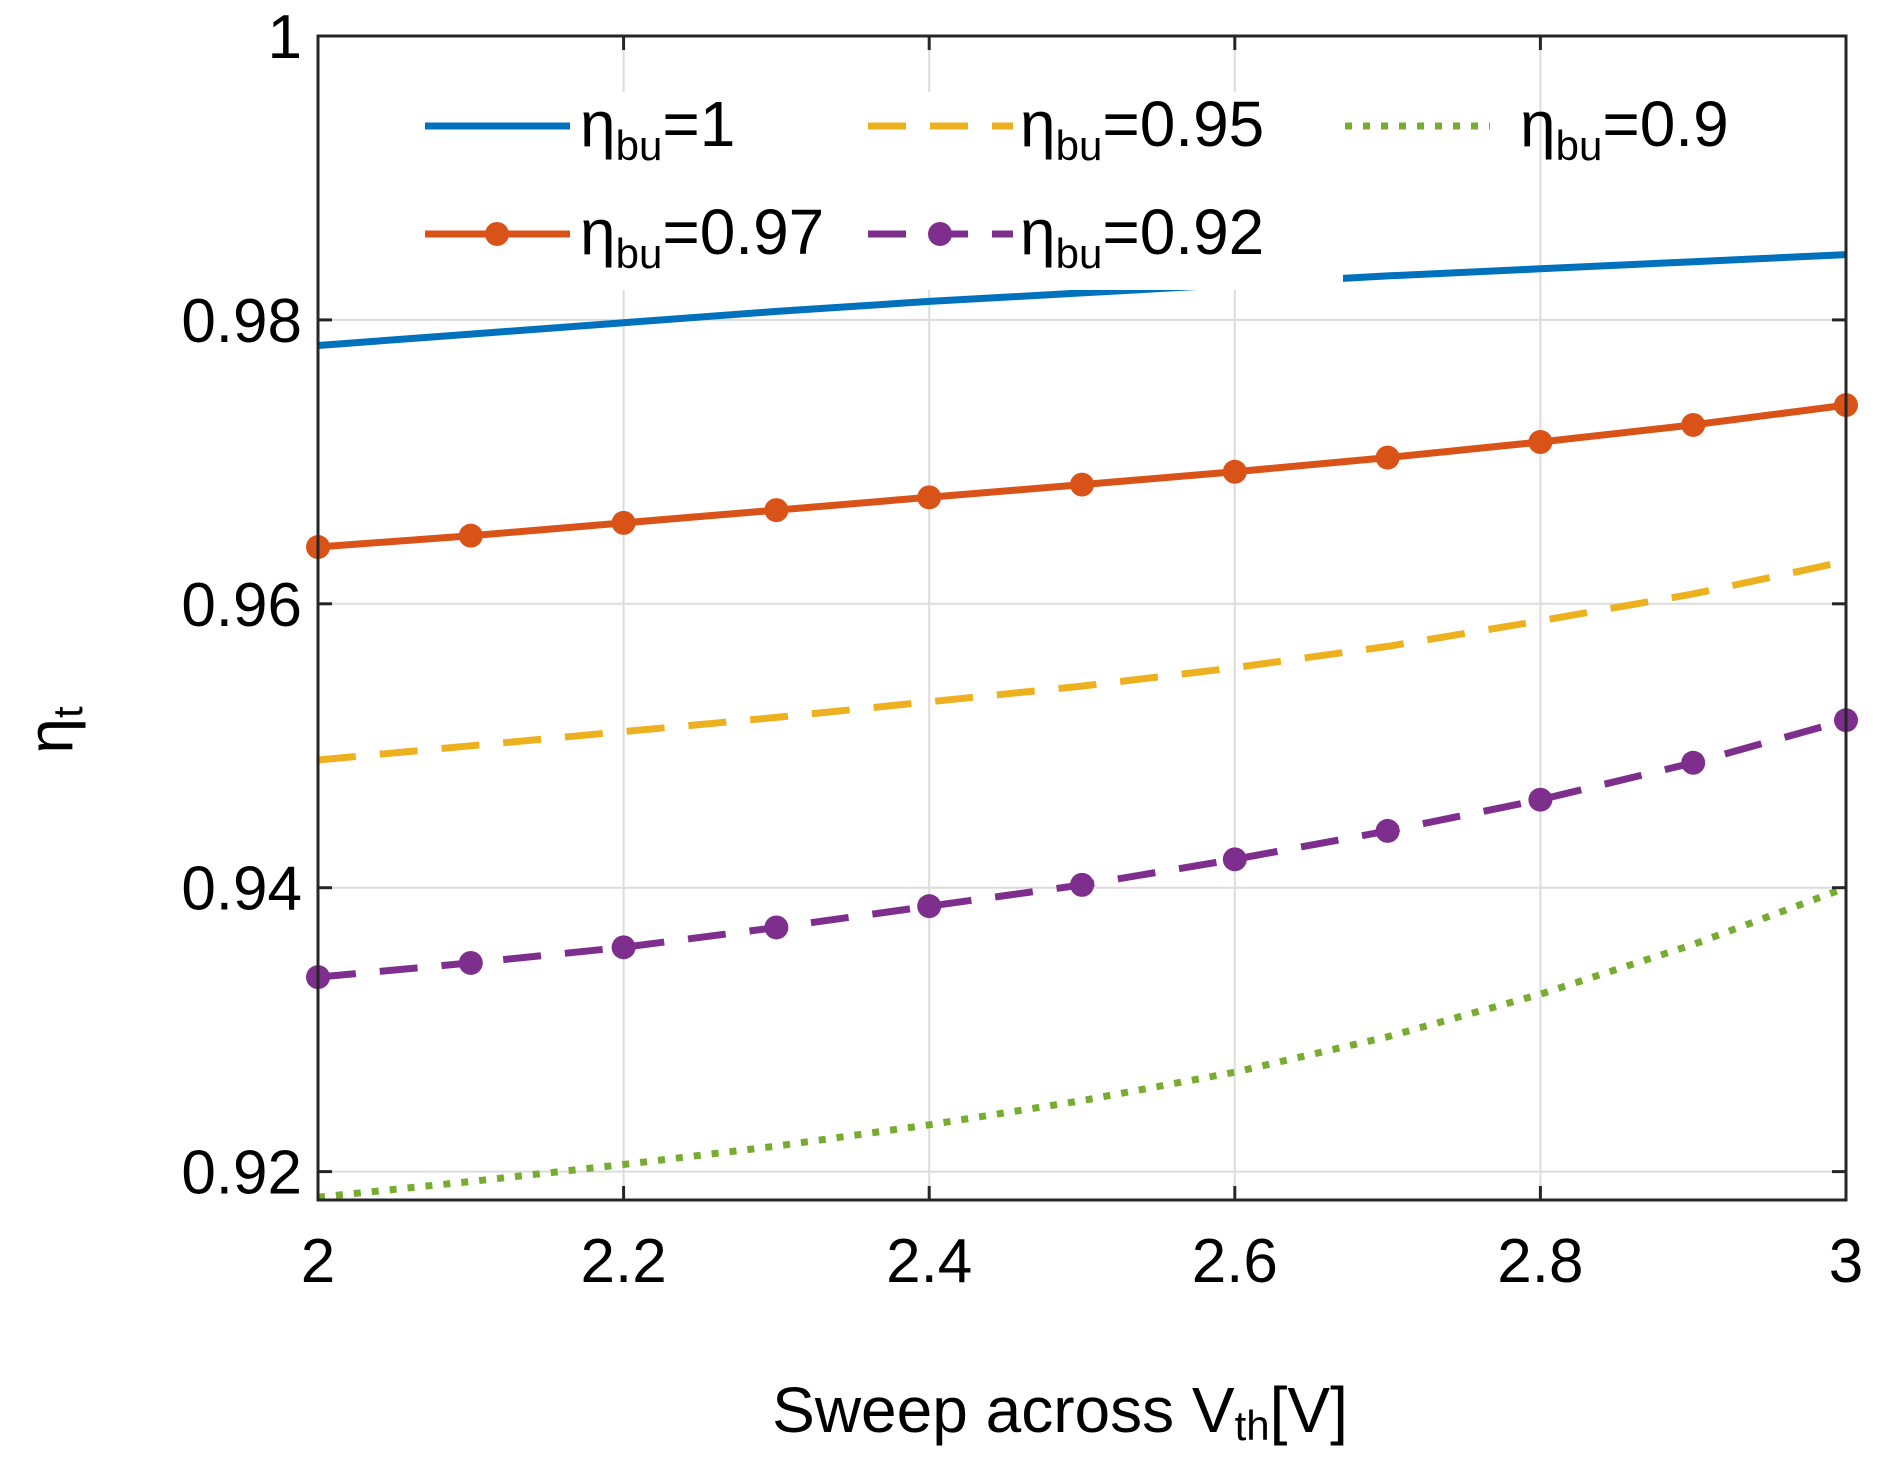  What do you see at coordinates (929, 1261) in the screenshot?
I see `x-tick-label: 2.4` at bounding box center [929, 1261].